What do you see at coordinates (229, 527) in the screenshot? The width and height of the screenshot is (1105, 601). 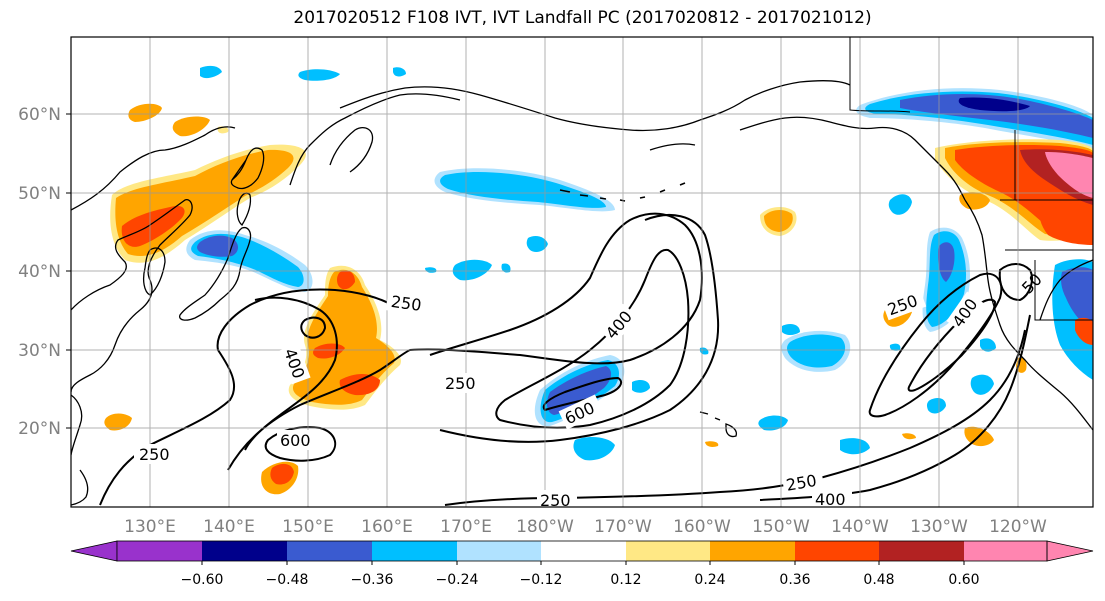 I see `lon-label: 140°E` at bounding box center [229, 527].